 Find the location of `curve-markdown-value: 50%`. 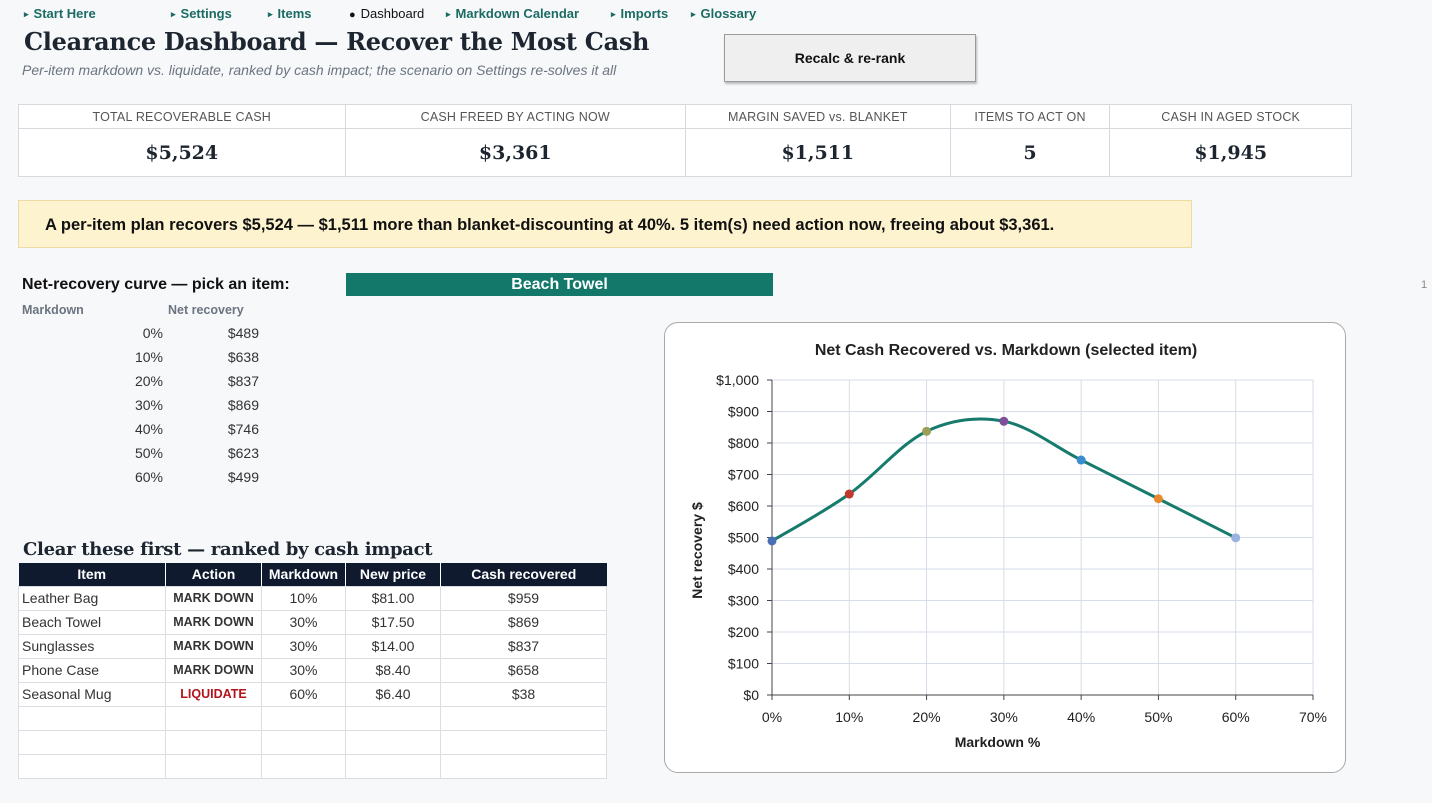

curve-markdown-value: 50% is located at coordinates (148, 453).